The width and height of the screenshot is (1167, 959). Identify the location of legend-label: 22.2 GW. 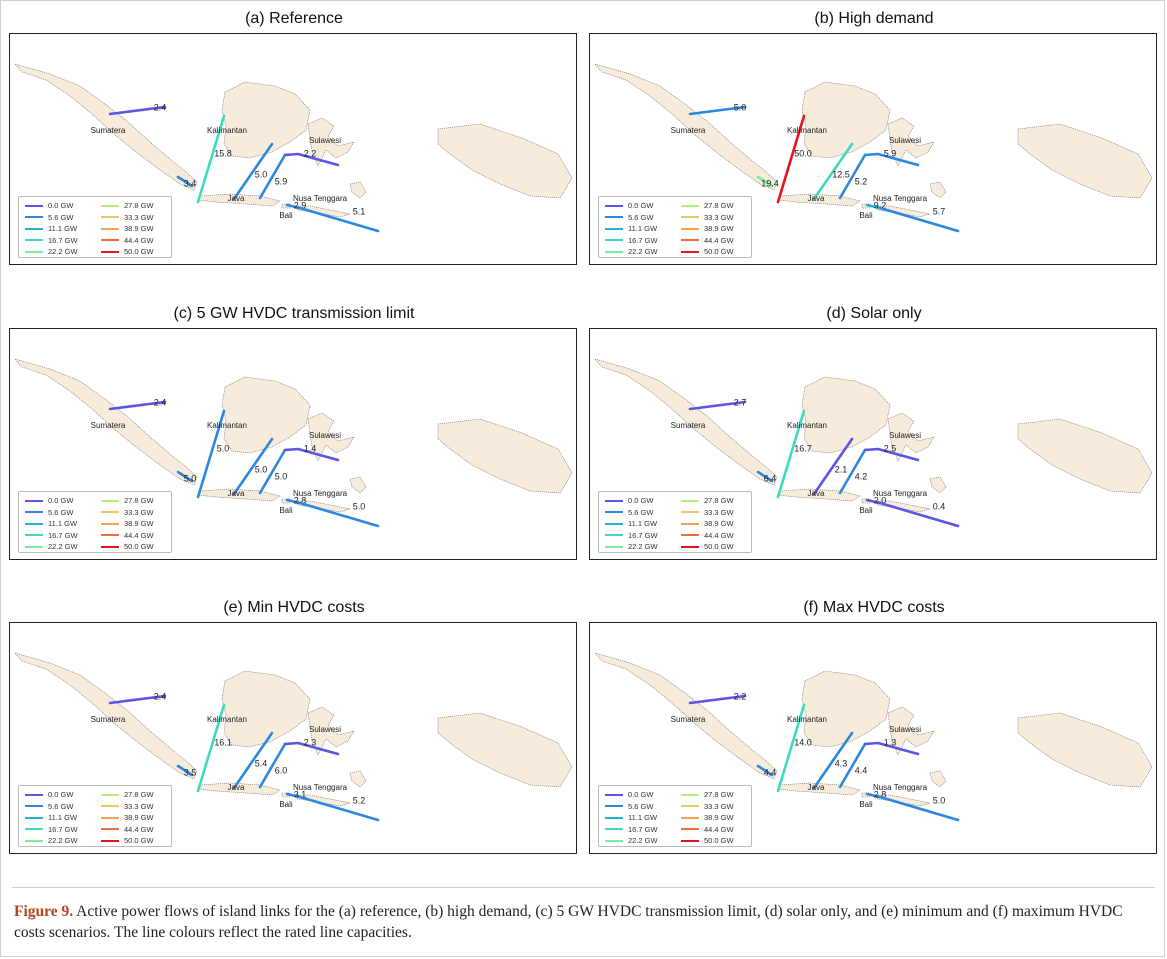
(643, 840).